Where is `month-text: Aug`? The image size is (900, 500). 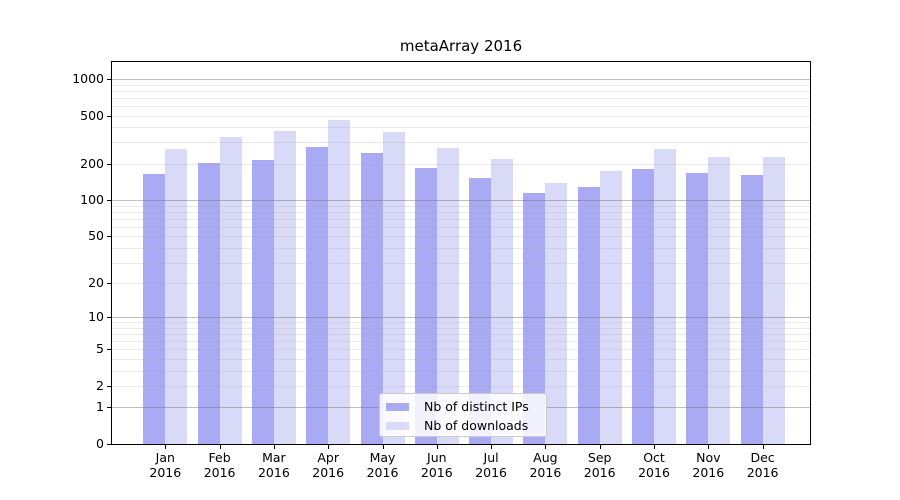 month-text: Aug is located at coordinates (545, 457).